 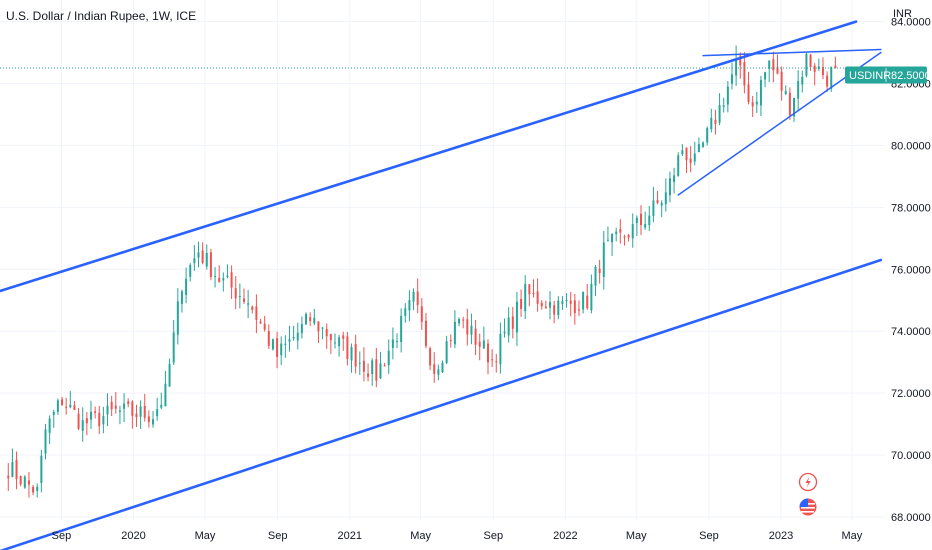 I want to click on y-tick-label: 84.0000, so click(x=911, y=23).